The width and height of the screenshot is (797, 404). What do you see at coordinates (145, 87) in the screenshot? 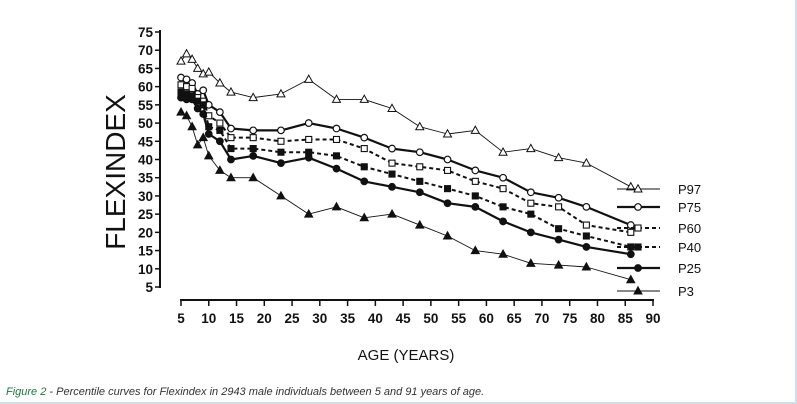
I see `y-tick-label: 60` at bounding box center [145, 87].